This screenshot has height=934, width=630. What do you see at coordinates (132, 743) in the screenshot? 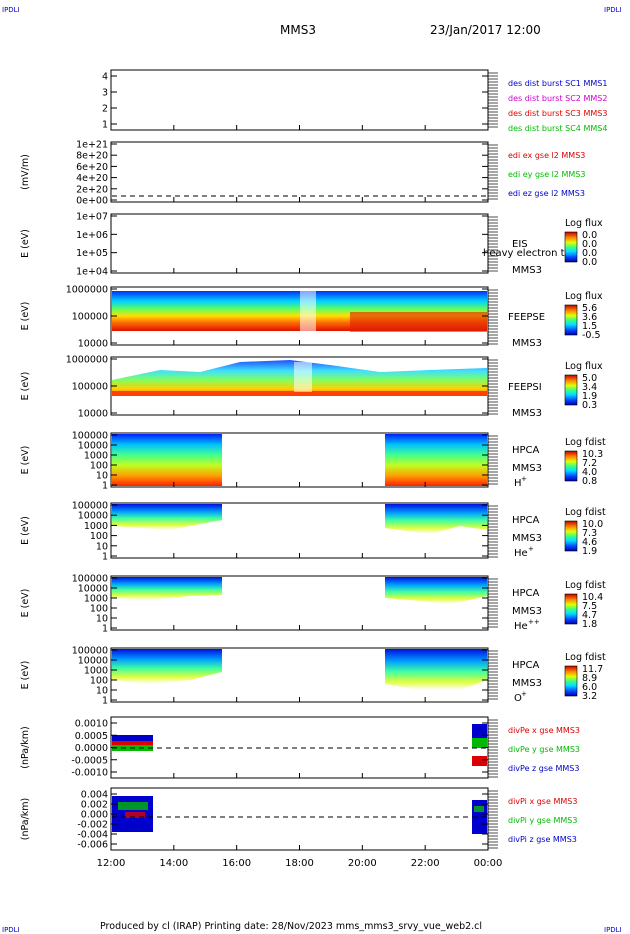
I see `divpe-x-trace-left` at bounding box center [132, 743].